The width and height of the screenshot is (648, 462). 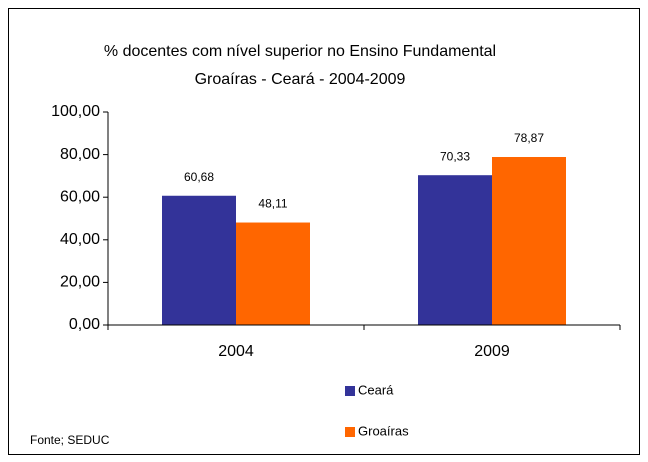 I want to click on data-label: 78,87, so click(x=529, y=138).